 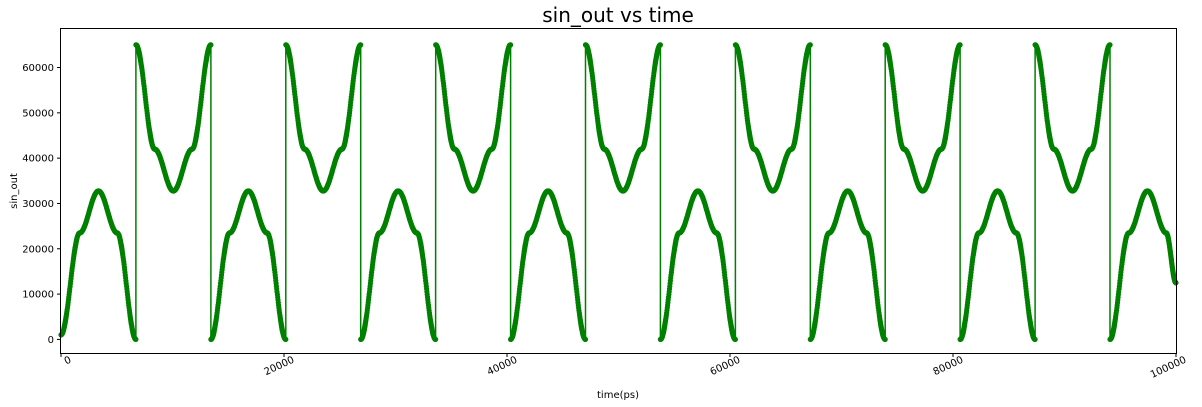 What do you see at coordinates (38, 113) in the screenshot?
I see `y-tick-label: 50000` at bounding box center [38, 113].